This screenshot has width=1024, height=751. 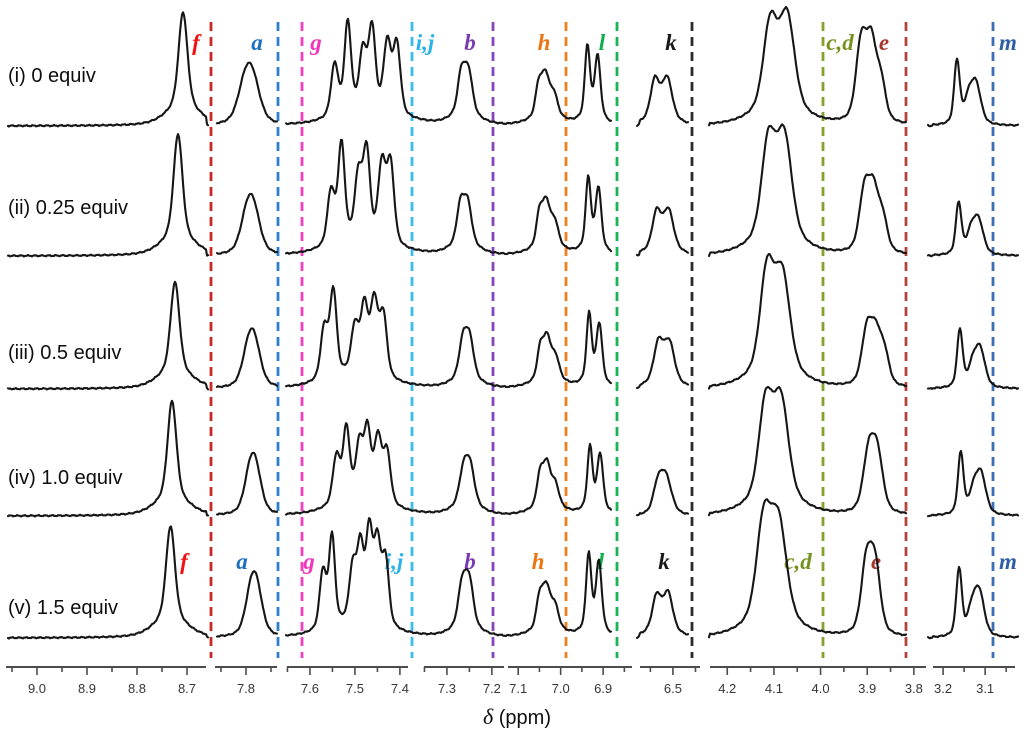 I want to click on nmr-trace-row1-seg6, so click(x=973, y=92).